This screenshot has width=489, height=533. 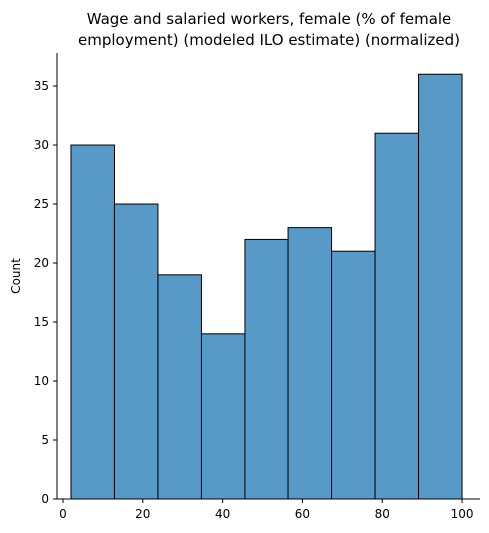 I want to click on y-tick-label: 35, so click(x=41, y=86).